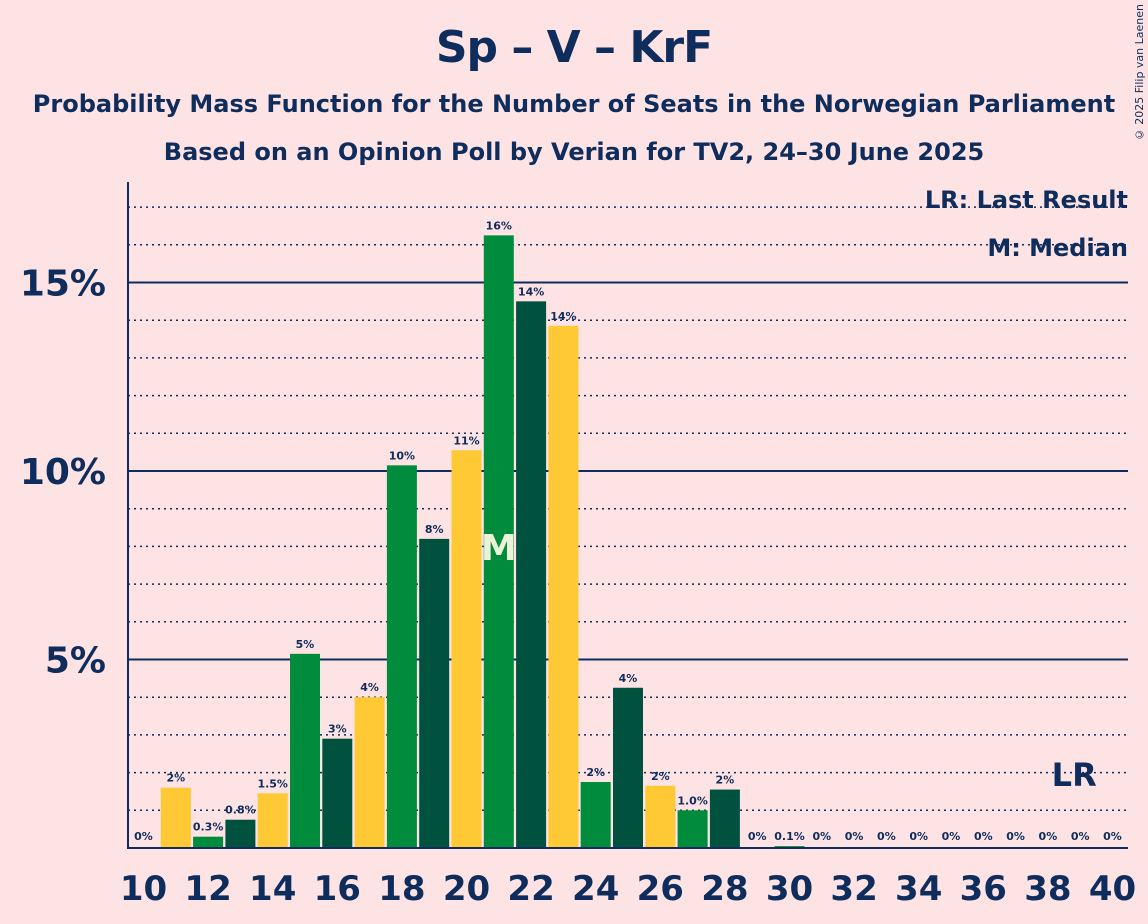  I want to click on y-tick-label: 15%, so click(63, 284).